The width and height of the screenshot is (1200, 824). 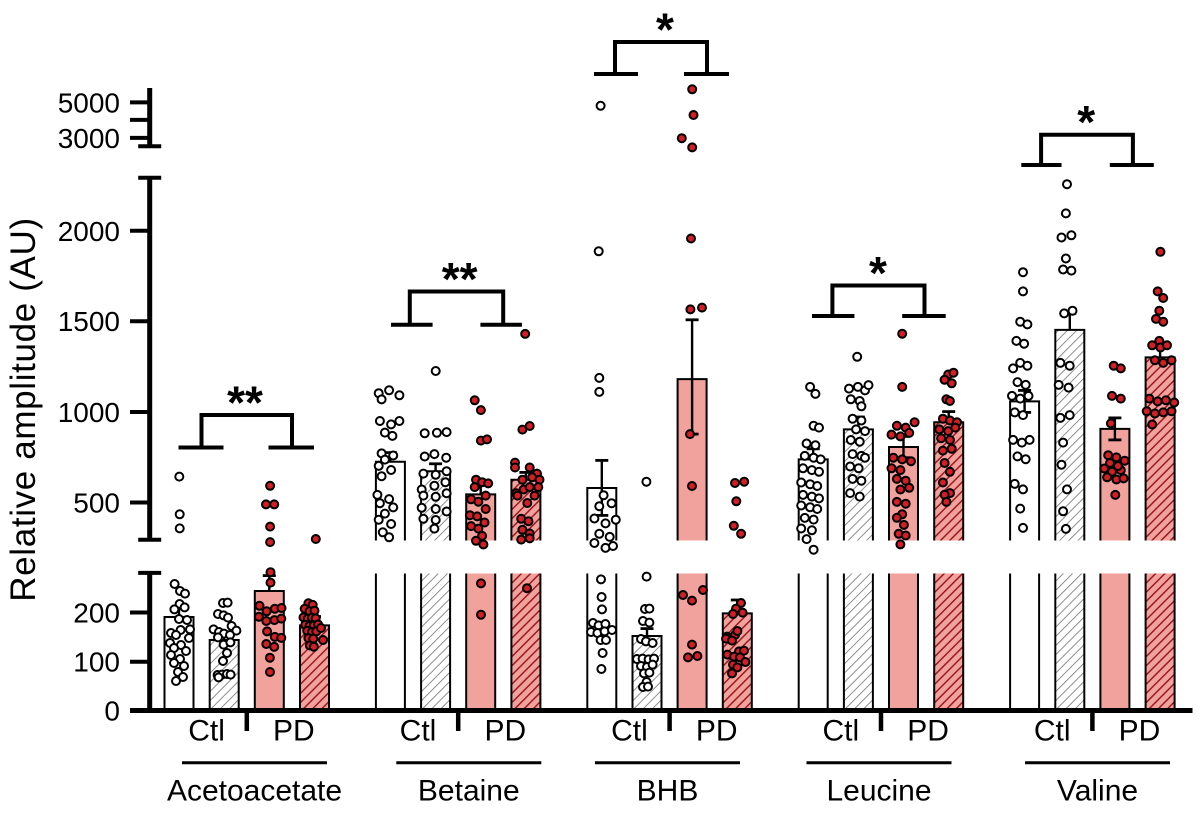 What do you see at coordinates (878, 791) in the screenshot?
I see `svg-text: Leucine` at bounding box center [878, 791].